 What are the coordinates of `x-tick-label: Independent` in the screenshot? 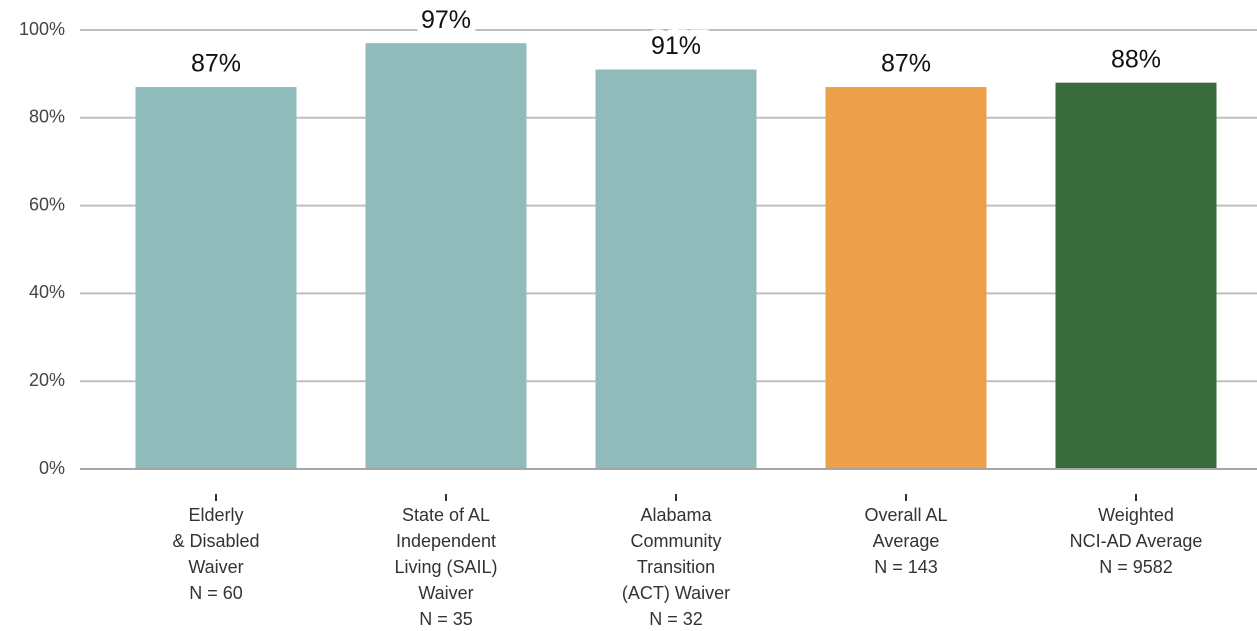 It's located at (446, 541).